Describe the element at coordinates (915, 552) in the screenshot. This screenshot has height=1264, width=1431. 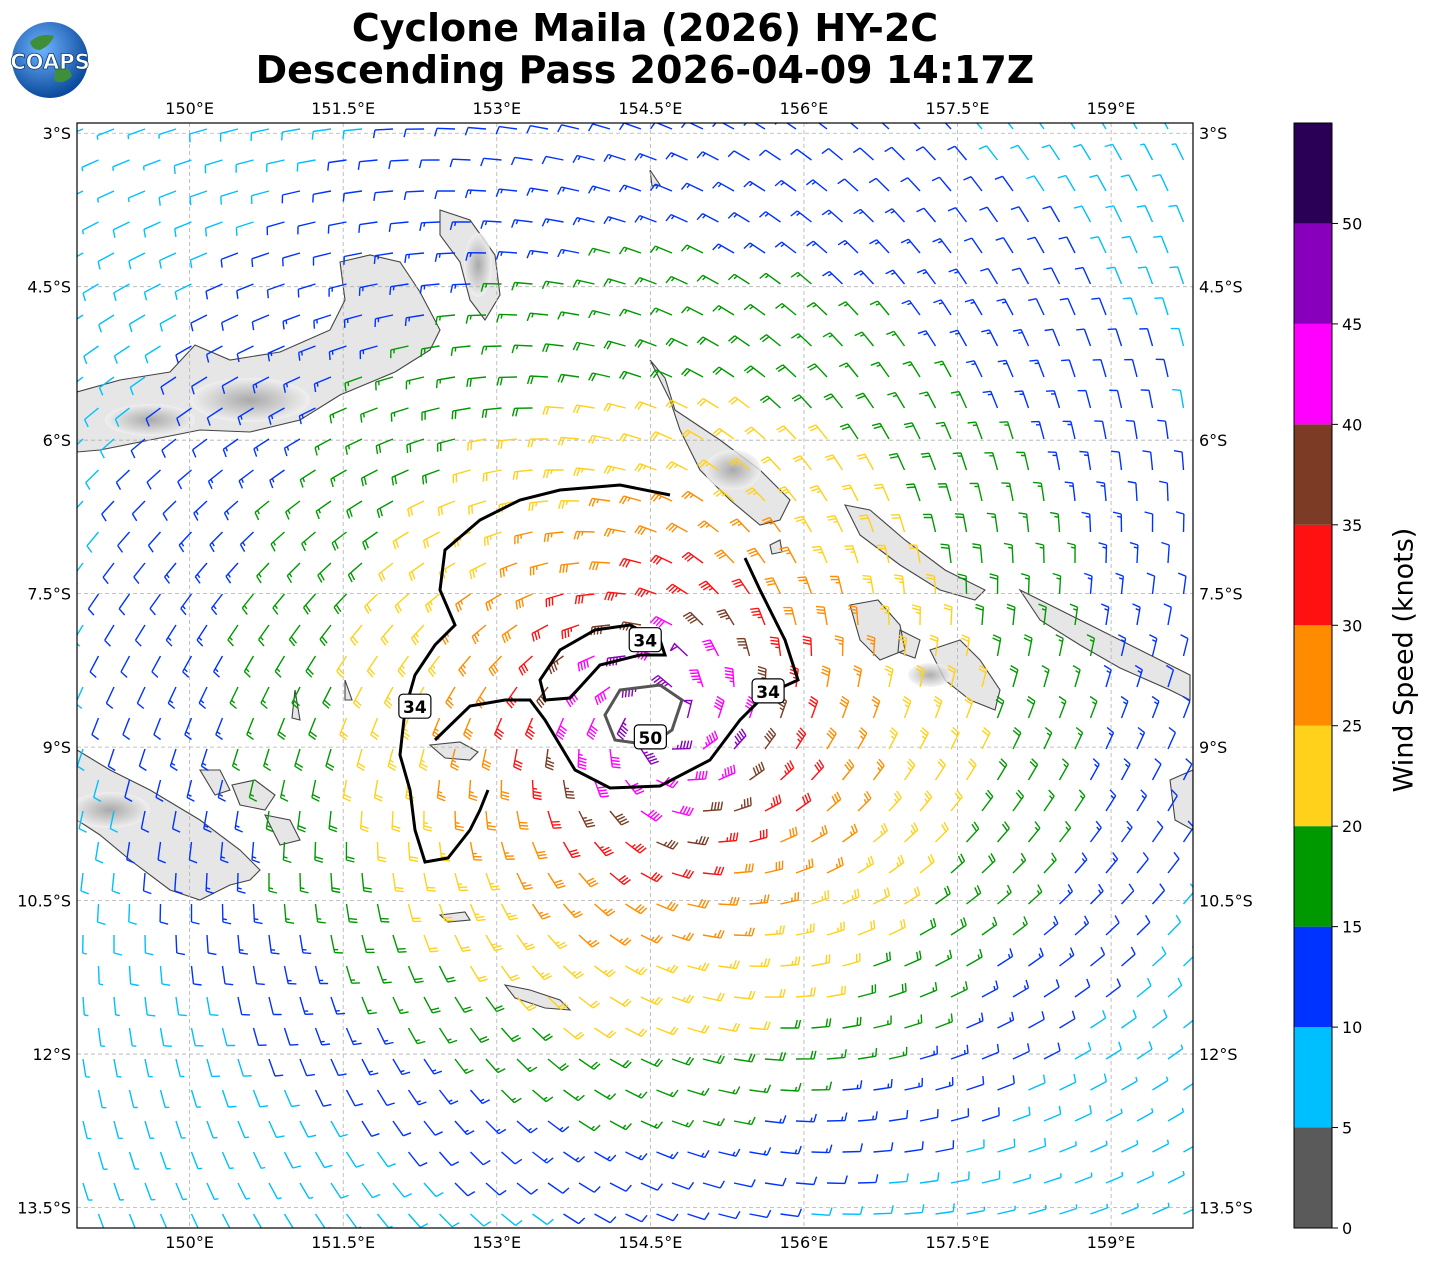
I see `choiseul-island` at that location.